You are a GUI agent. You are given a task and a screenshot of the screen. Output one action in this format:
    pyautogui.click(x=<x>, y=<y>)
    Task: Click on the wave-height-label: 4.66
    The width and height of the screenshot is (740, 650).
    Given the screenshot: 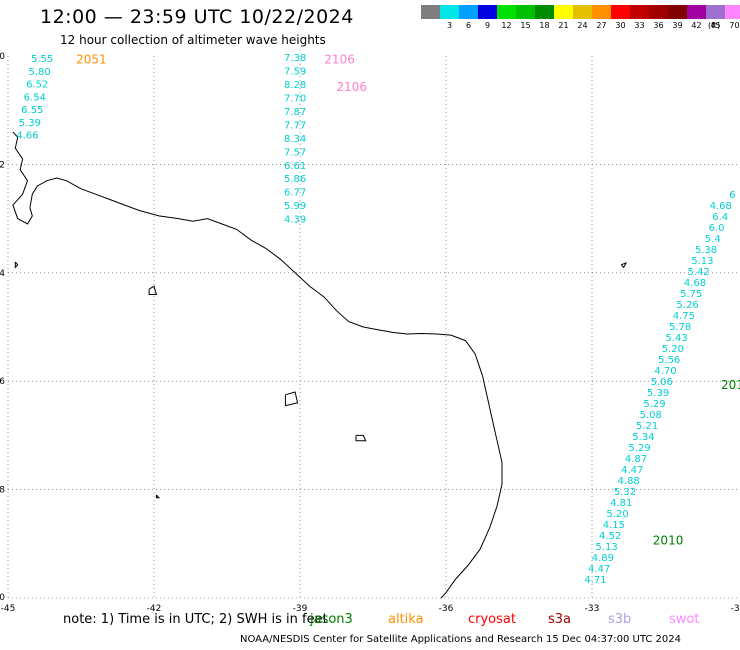 What is the action you would take?
    pyautogui.click(x=27, y=136)
    